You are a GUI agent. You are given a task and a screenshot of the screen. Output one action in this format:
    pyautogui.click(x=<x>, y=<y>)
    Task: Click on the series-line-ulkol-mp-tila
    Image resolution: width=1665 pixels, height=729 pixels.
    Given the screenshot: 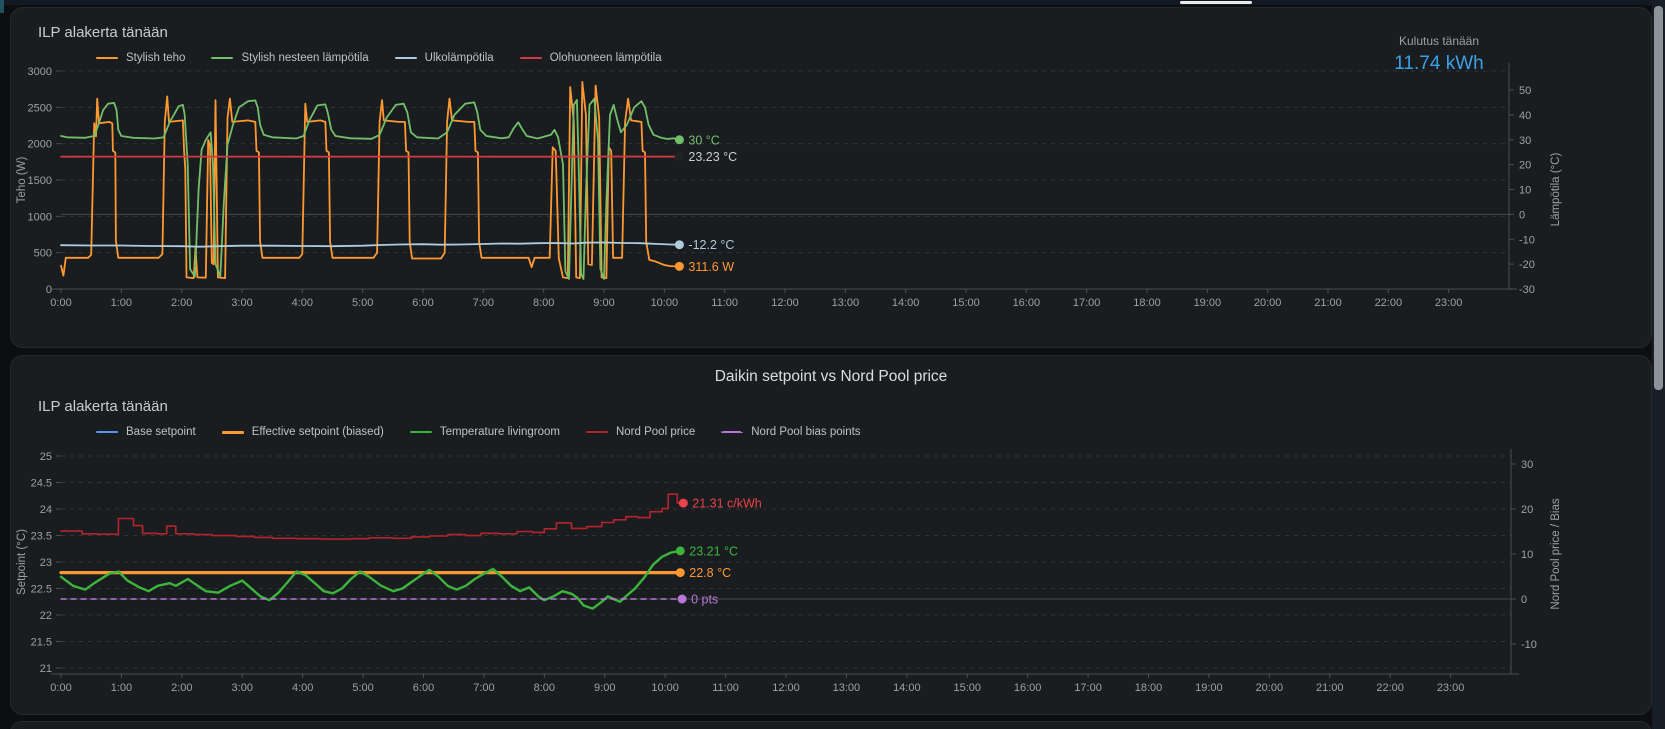 What is the action you would take?
    pyautogui.click(x=370, y=244)
    